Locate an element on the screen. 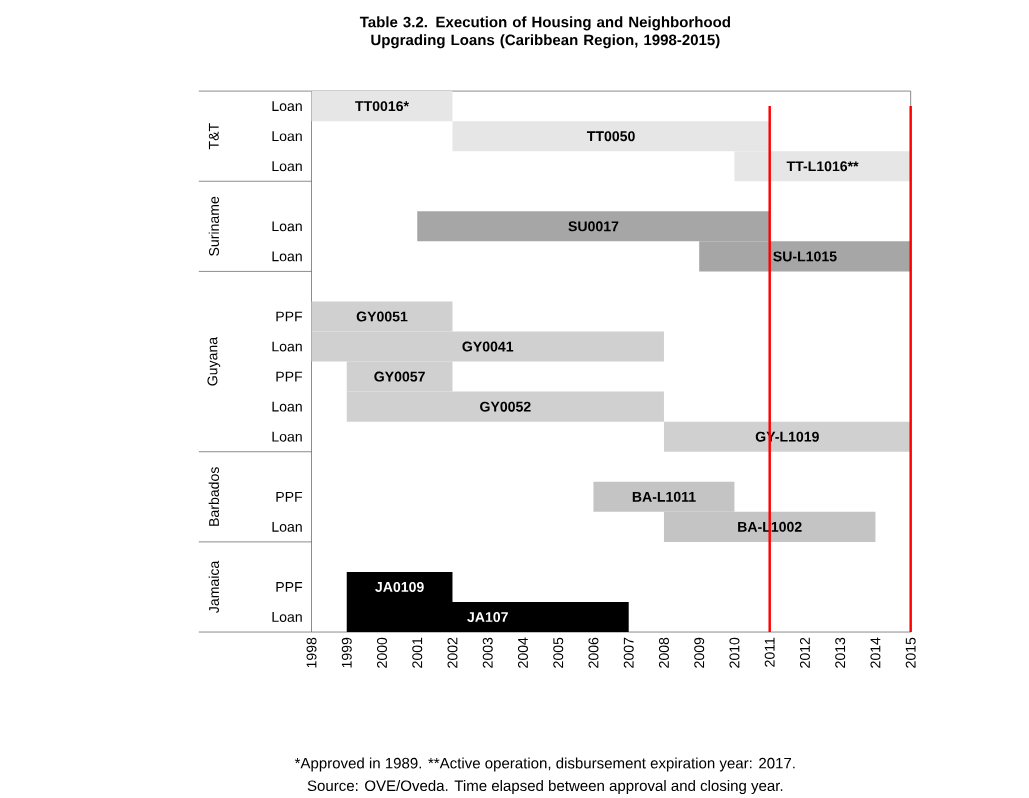 The height and width of the screenshot is (798, 1029). x-tick-label: 2008 is located at coordinates (663, 652).